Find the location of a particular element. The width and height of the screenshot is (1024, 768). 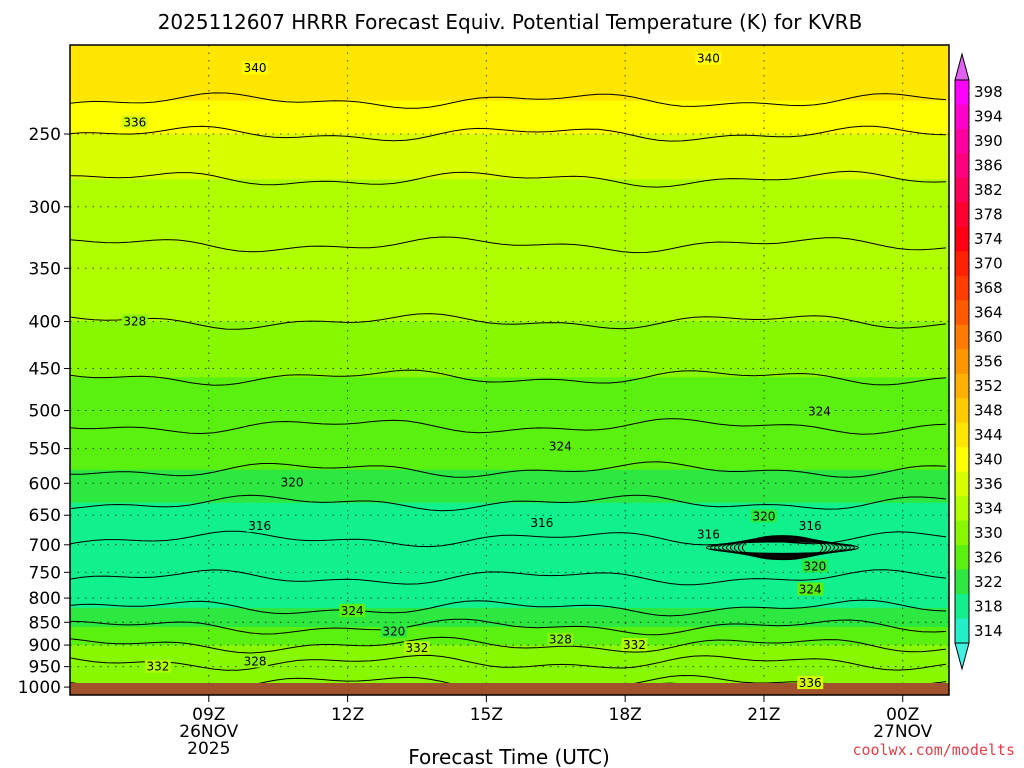

colorbar-label: 348 is located at coordinates (988, 410).